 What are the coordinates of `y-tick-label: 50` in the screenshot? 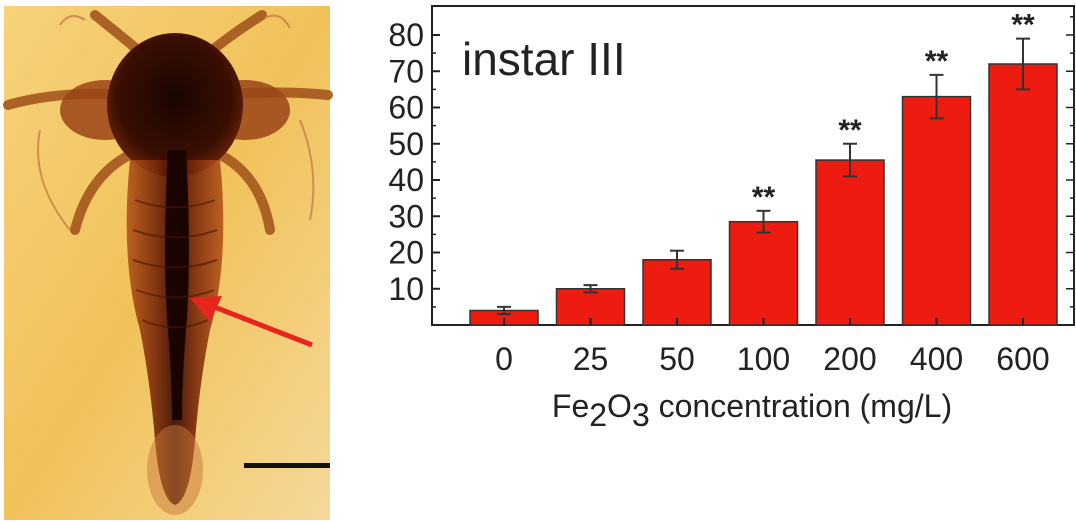 It's located at (406, 144).